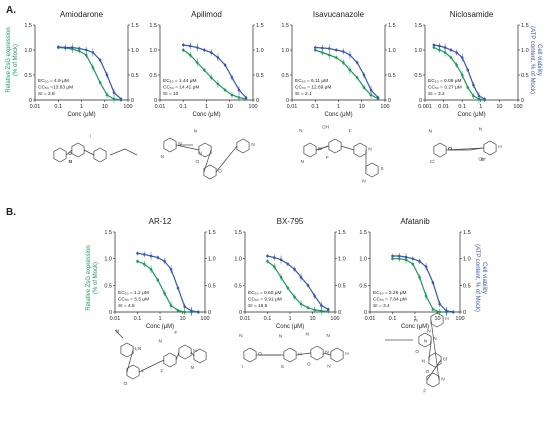 This screenshot has height=430, width=550. I want to click on stat-label: EC₅₀ = 0.09 μM, so click(444, 81).